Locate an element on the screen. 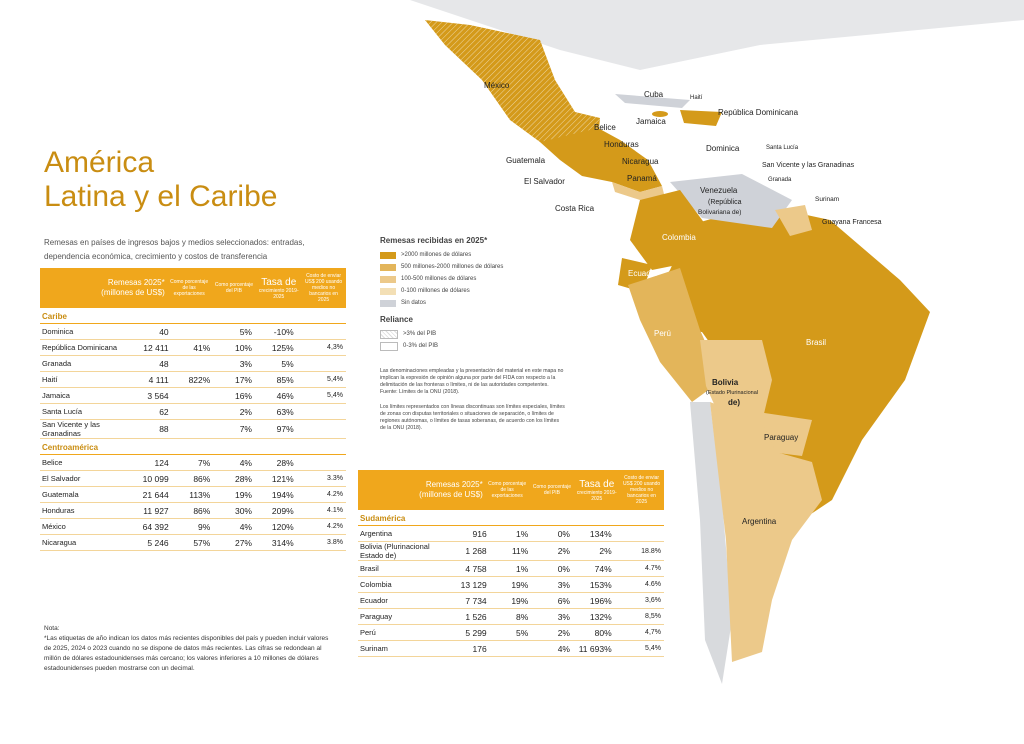  bolivia is located at coordinates (736, 381).